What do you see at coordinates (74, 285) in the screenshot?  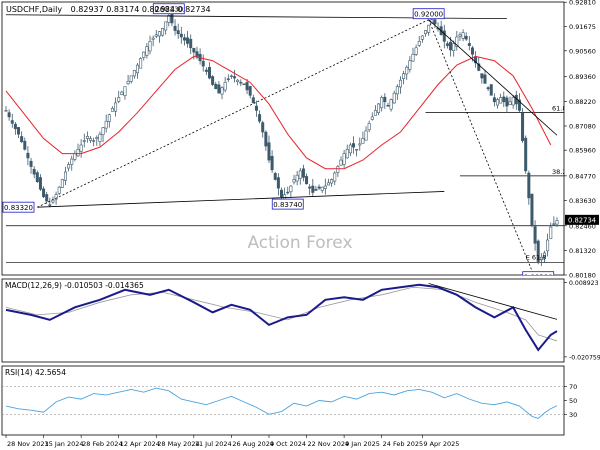 I see `macd-title: MACD(12,26,9) -0.010503 -0.014365` at bounding box center [74, 285].